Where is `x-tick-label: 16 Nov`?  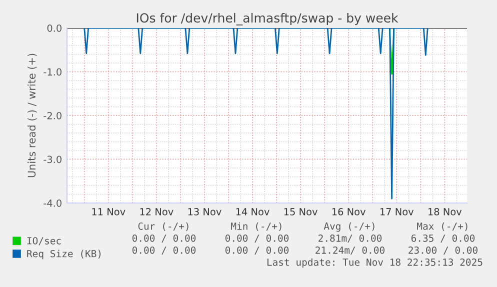
x-tick-label: 16 Nov is located at coordinates (349, 212).